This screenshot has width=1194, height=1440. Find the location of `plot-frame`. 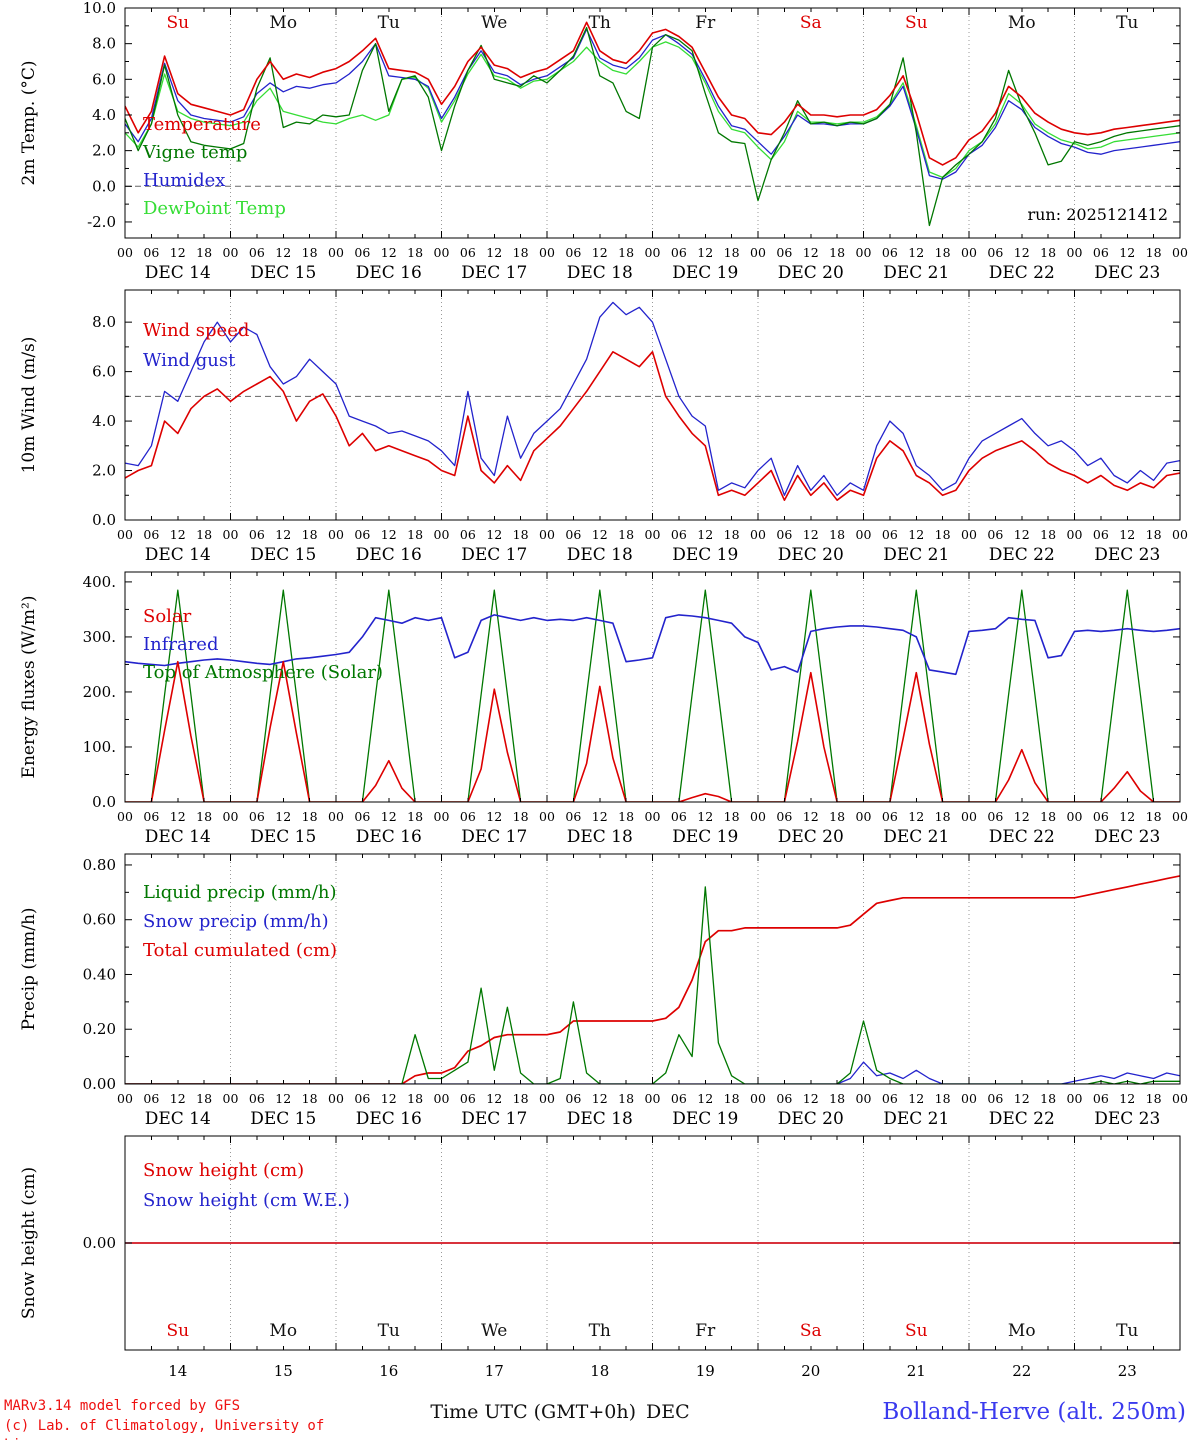

plot-frame is located at coordinates (652, 687).